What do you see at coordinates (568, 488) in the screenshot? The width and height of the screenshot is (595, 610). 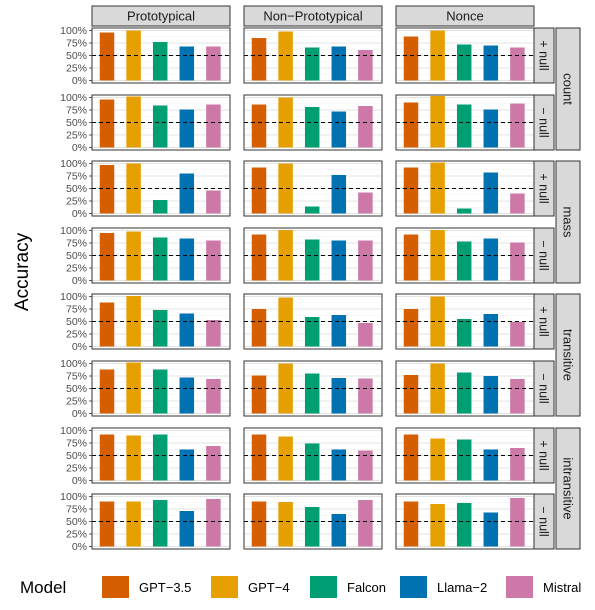 I see `group-strip-label: intransitive` at bounding box center [568, 488].